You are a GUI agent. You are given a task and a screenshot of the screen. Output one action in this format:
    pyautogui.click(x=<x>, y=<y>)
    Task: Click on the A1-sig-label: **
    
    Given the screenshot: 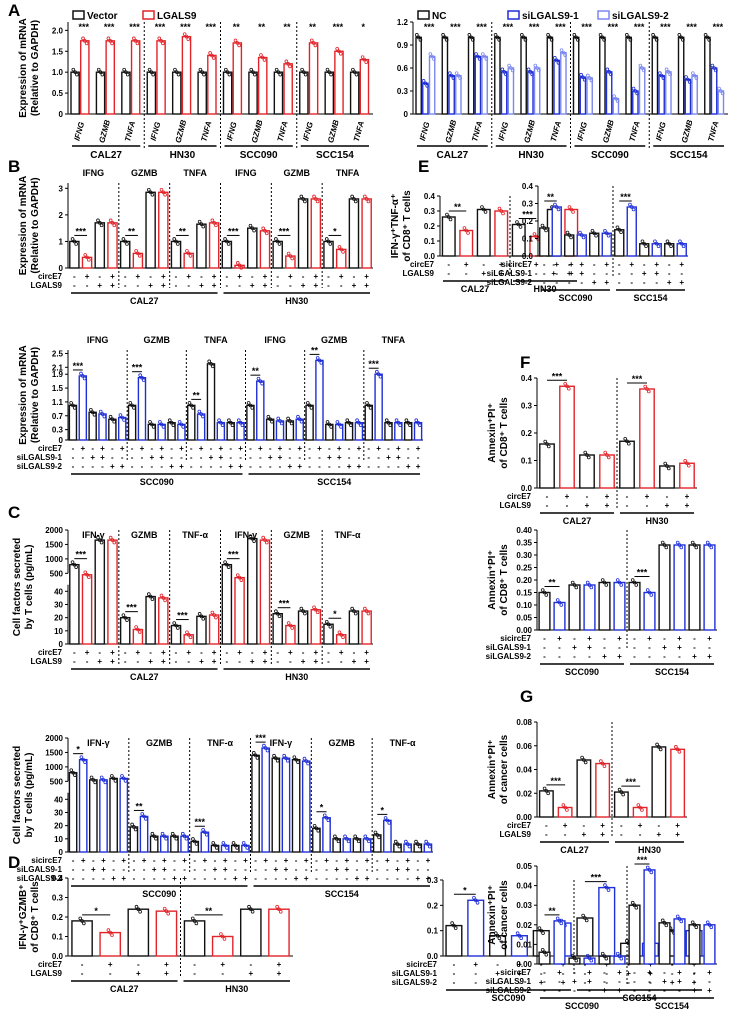 What is the action you would take?
    pyautogui.click(x=262, y=27)
    